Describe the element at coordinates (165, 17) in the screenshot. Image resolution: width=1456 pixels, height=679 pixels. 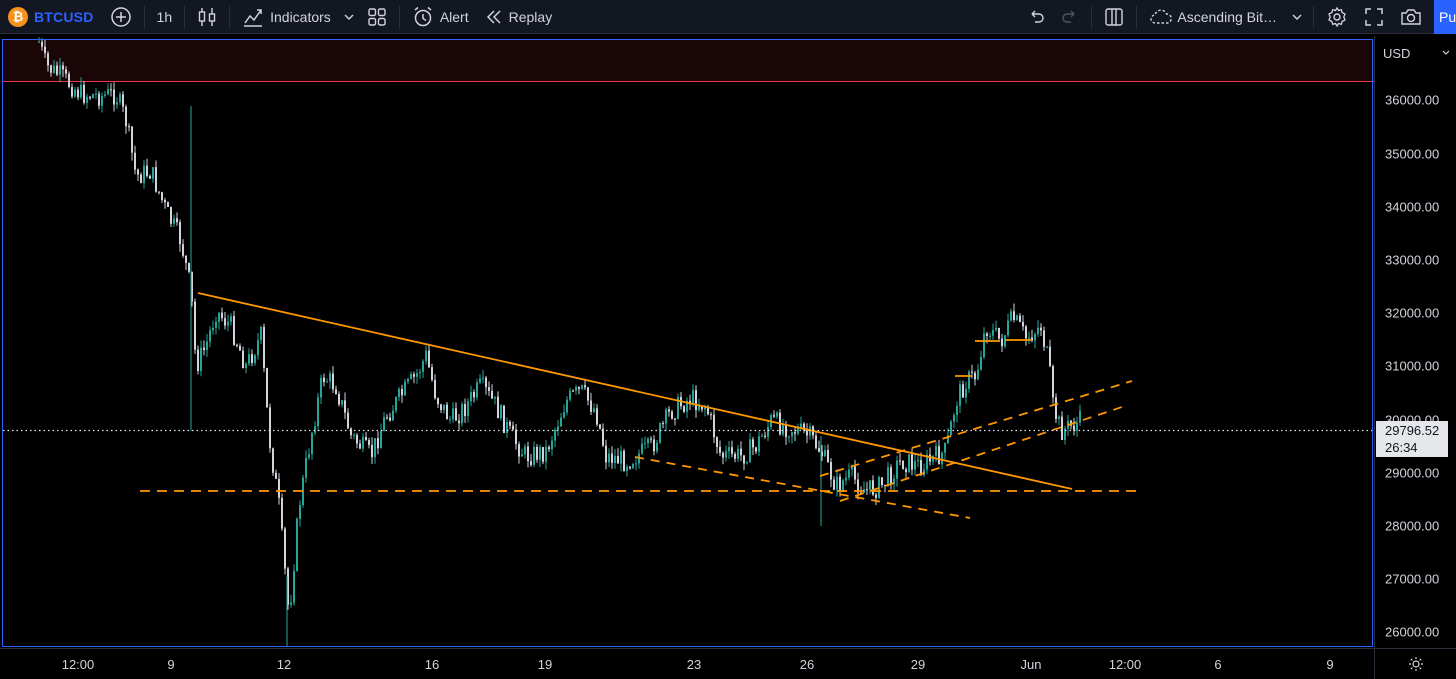
I see `interval-button: 1h` at that location.